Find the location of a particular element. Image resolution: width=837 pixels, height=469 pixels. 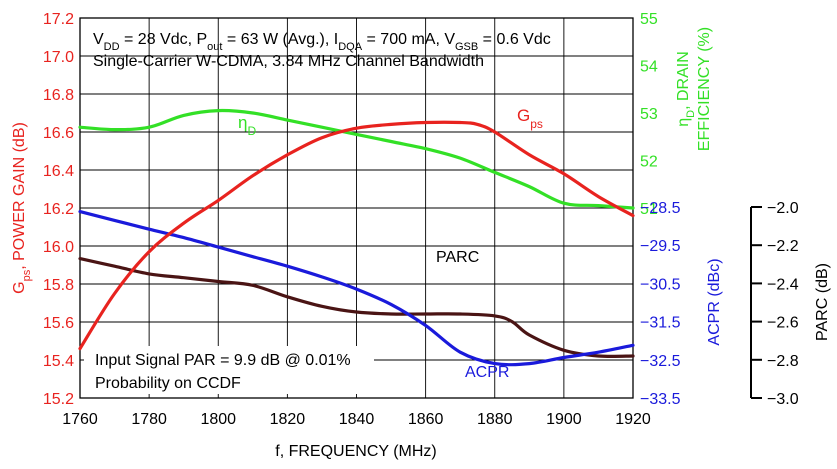

gain-series-label: Gps is located at coordinates (530, 118).